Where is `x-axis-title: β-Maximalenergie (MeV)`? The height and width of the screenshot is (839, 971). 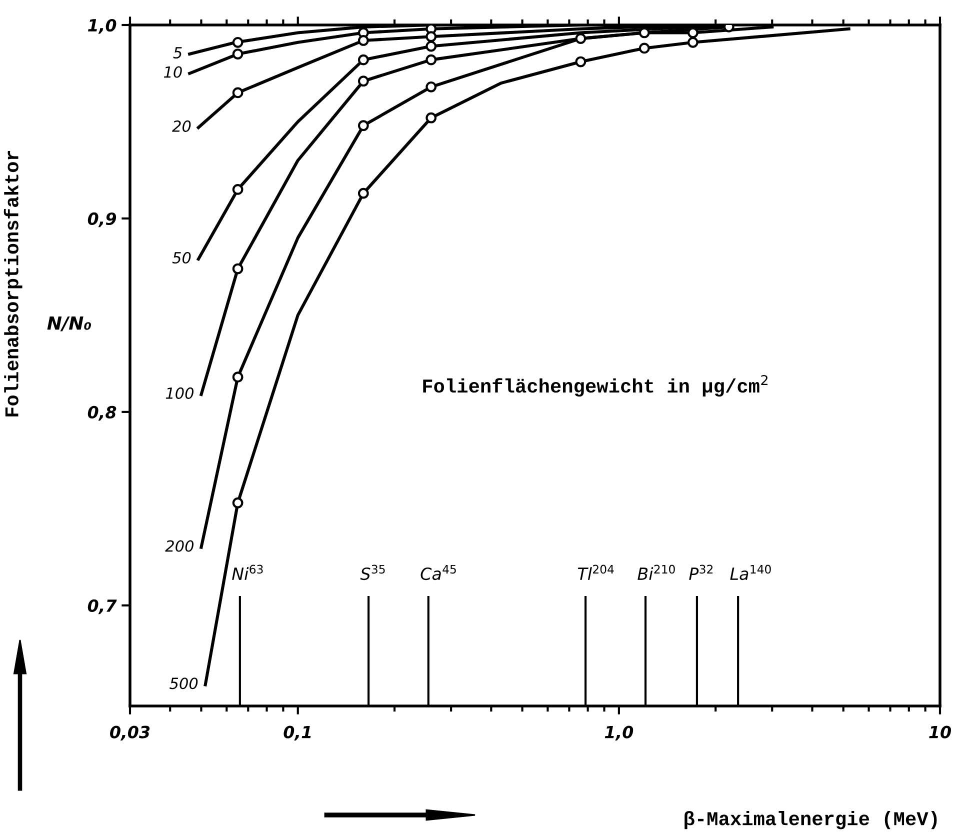
x-axis-title: β-Maximalenergie (MeV) is located at coordinates (810, 820).